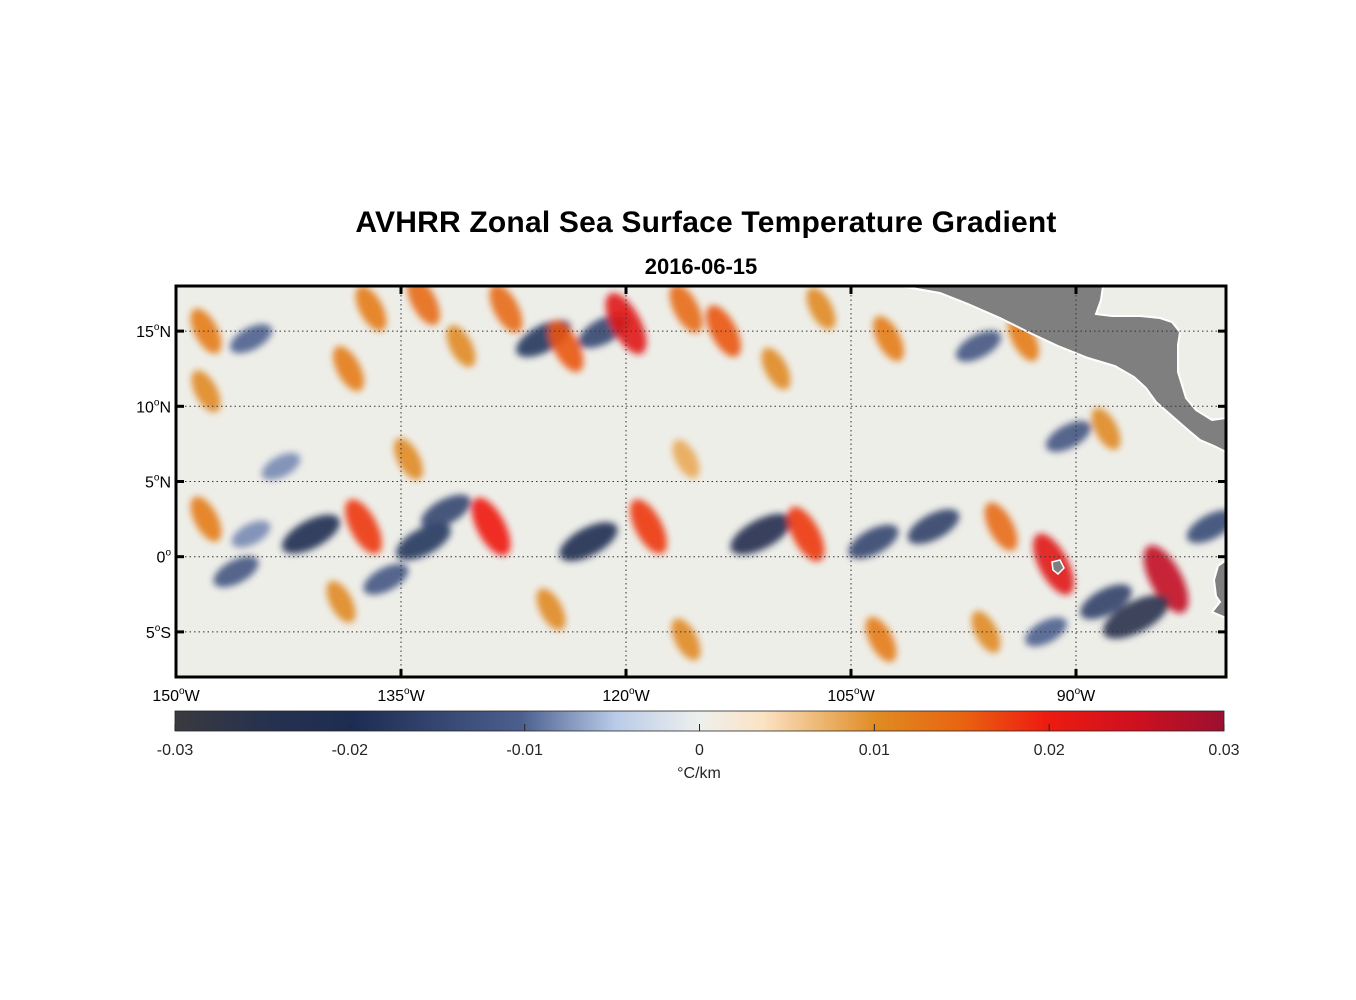 This screenshot has height=1000, width=1356. Describe the element at coordinates (164, 557) in the screenshot. I see `lat-tick-label: 0o` at that location.